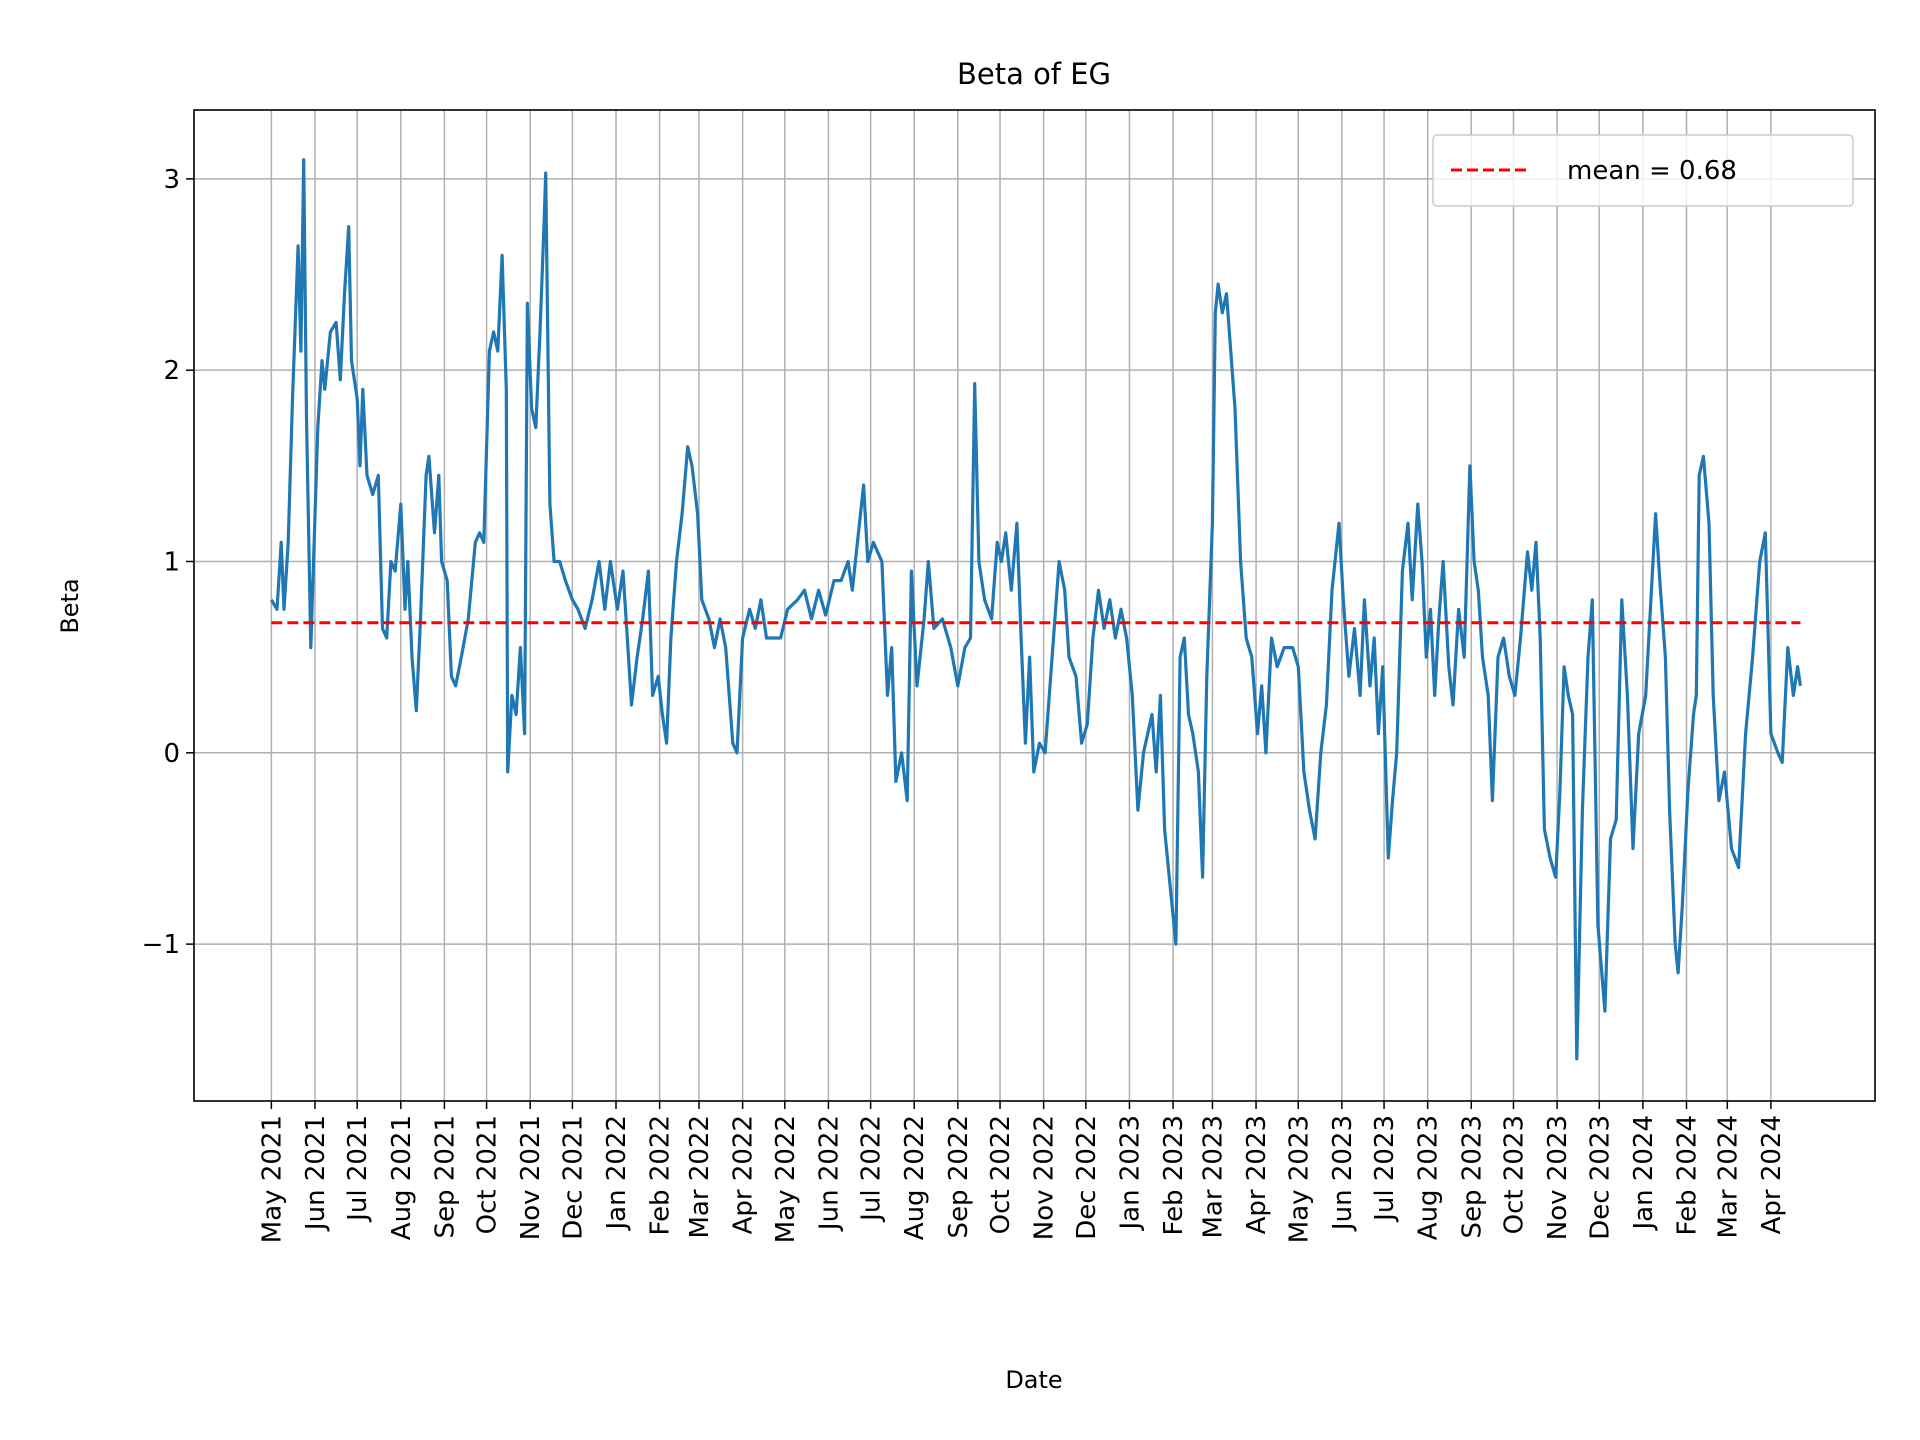  I want to click on legend: mean = 0.68, so click(1643, 170).